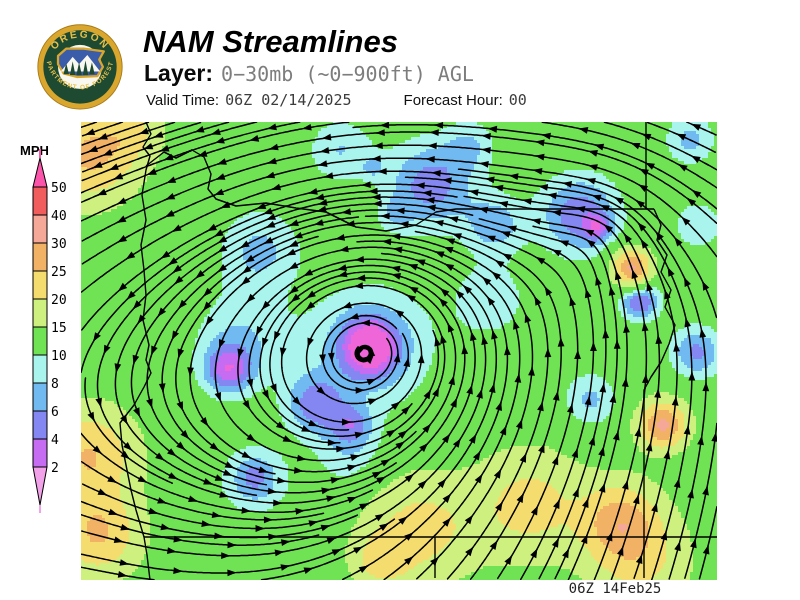  What do you see at coordinates (59, 188) in the screenshot?
I see `scale-label: 50` at bounding box center [59, 188].